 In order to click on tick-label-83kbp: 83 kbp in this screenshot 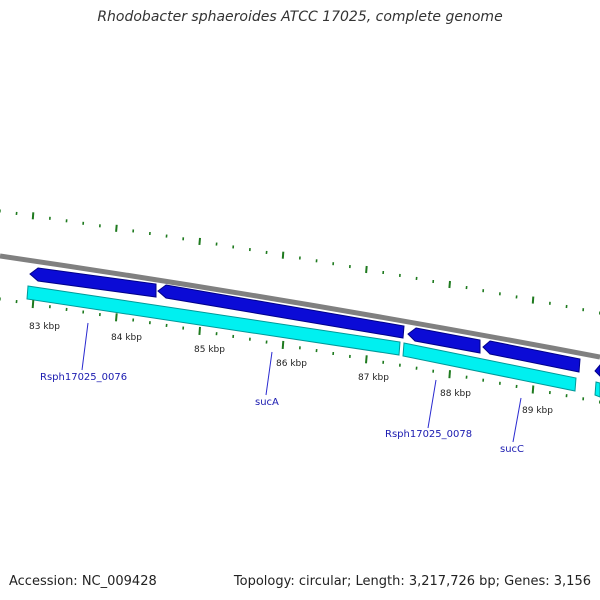, I will do `click(44, 327)`.